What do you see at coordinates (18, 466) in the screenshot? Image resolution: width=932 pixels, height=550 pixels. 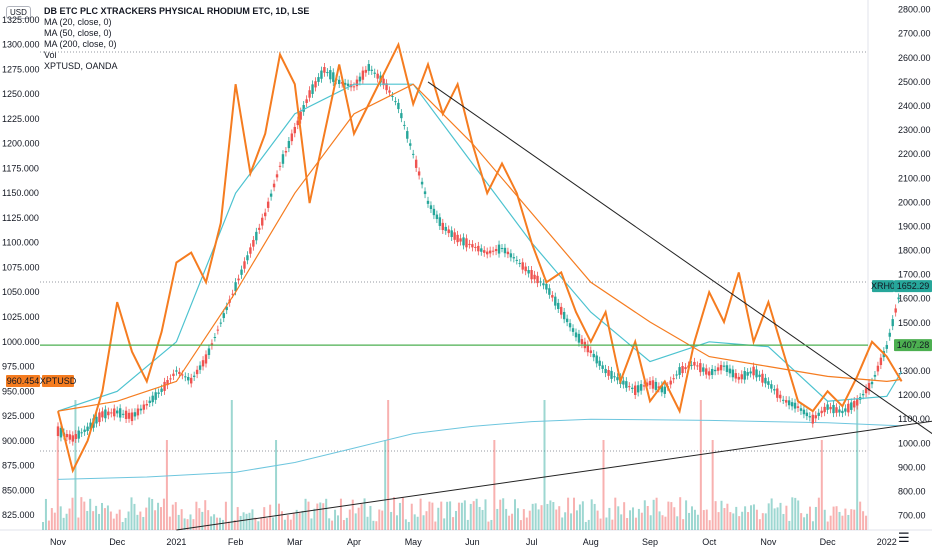 I see `left-tick-label: 875.000` at bounding box center [18, 466].